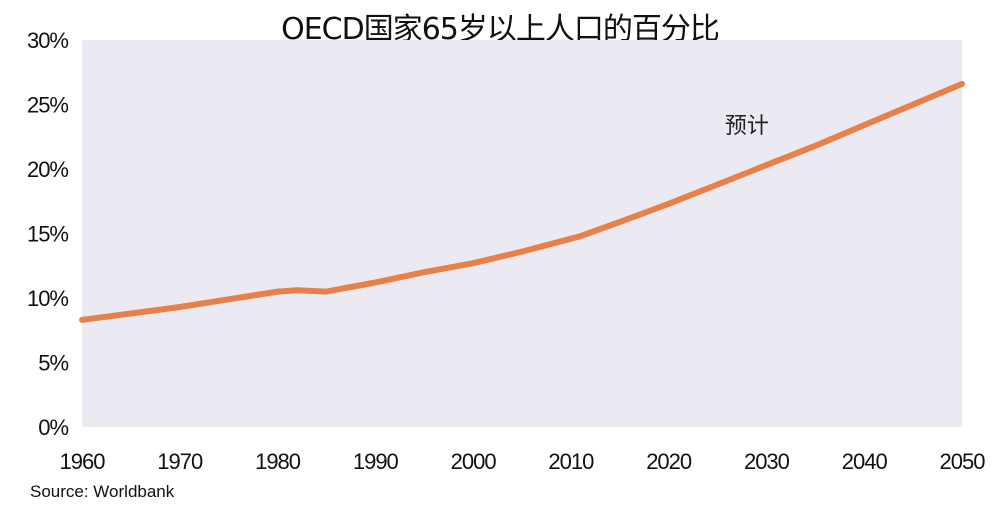  What do you see at coordinates (53, 363) in the screenshot?
I see `y-tick-label: 5%` at bounding box center [53, 363].